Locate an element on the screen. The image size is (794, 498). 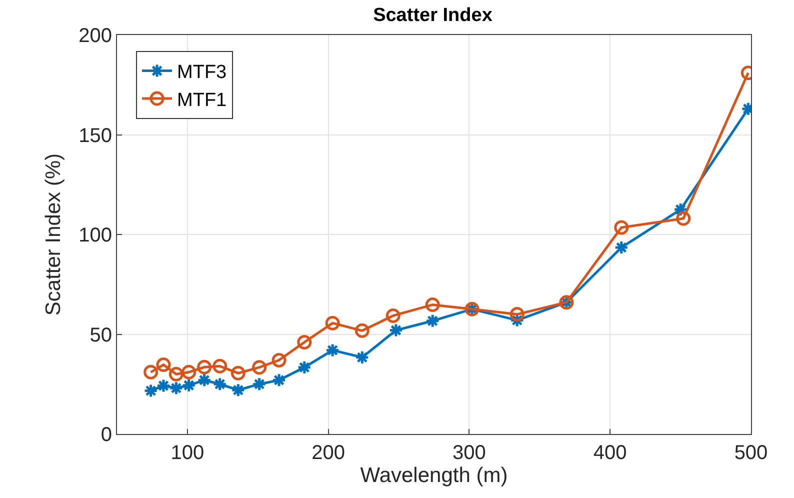
chart-title: Scatter Index is located at coordinates (433, 15).